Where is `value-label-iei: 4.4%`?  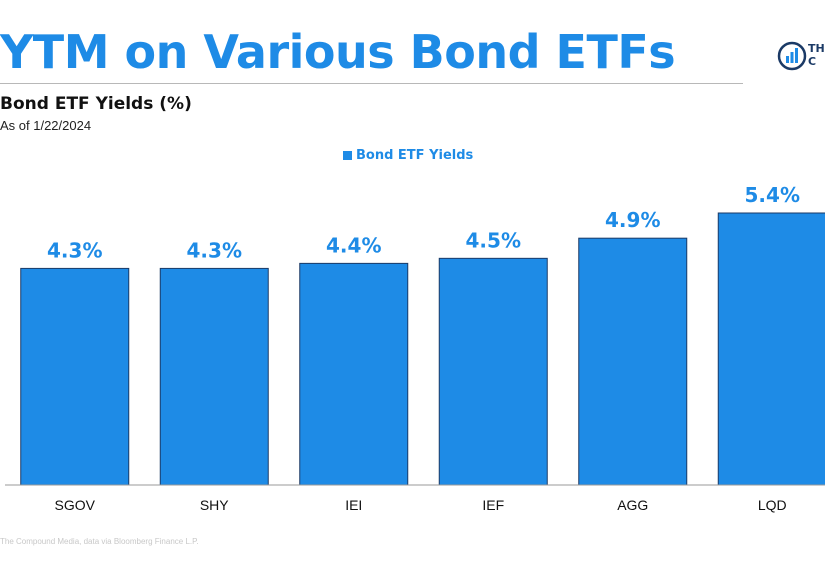 value-label-iei: 4.4% is located at coordinates (353, 245).